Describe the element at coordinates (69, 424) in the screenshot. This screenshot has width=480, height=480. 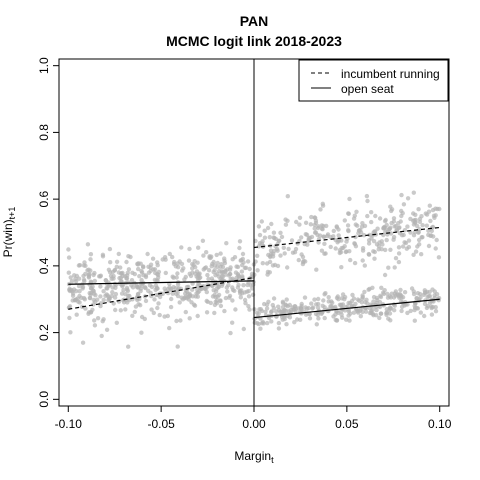
I see `x-tick-label: -0.10` at that location.